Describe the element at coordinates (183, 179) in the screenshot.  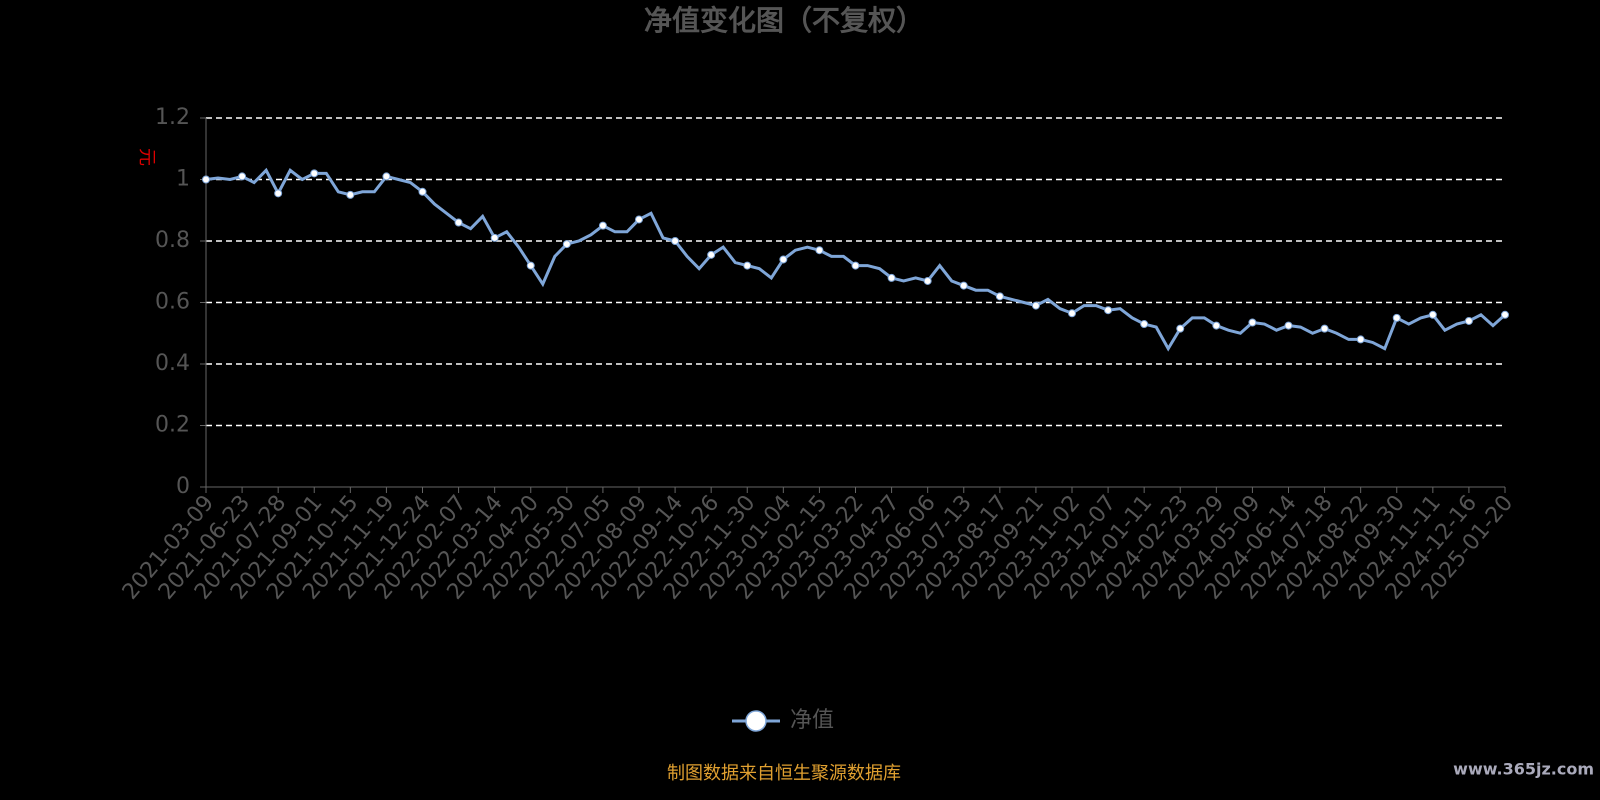
I see `y-tick-label: 1` at that location.